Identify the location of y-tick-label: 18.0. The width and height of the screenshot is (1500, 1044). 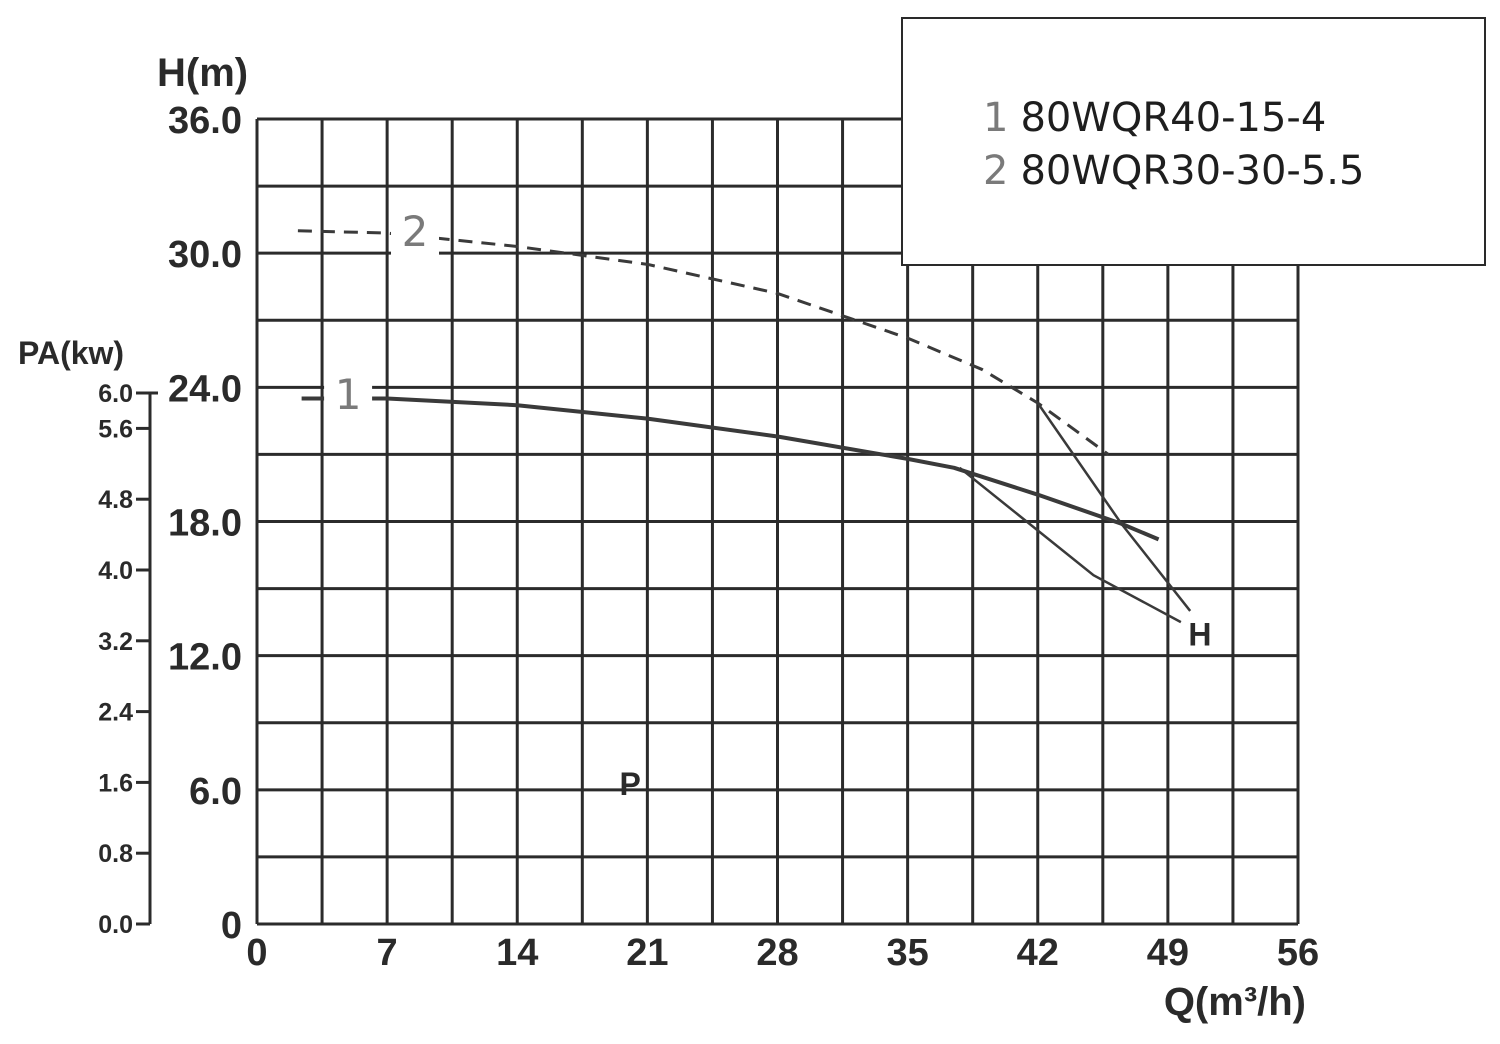
(205, 524).